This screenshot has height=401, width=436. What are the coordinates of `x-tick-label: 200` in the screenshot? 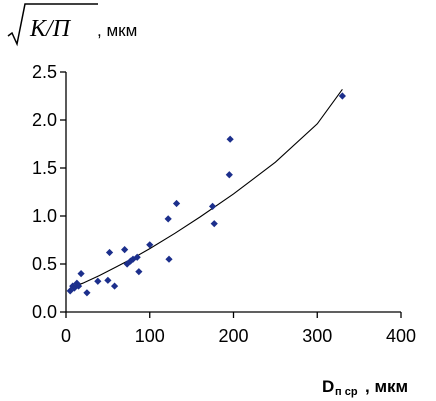 It's located at (233, 336).